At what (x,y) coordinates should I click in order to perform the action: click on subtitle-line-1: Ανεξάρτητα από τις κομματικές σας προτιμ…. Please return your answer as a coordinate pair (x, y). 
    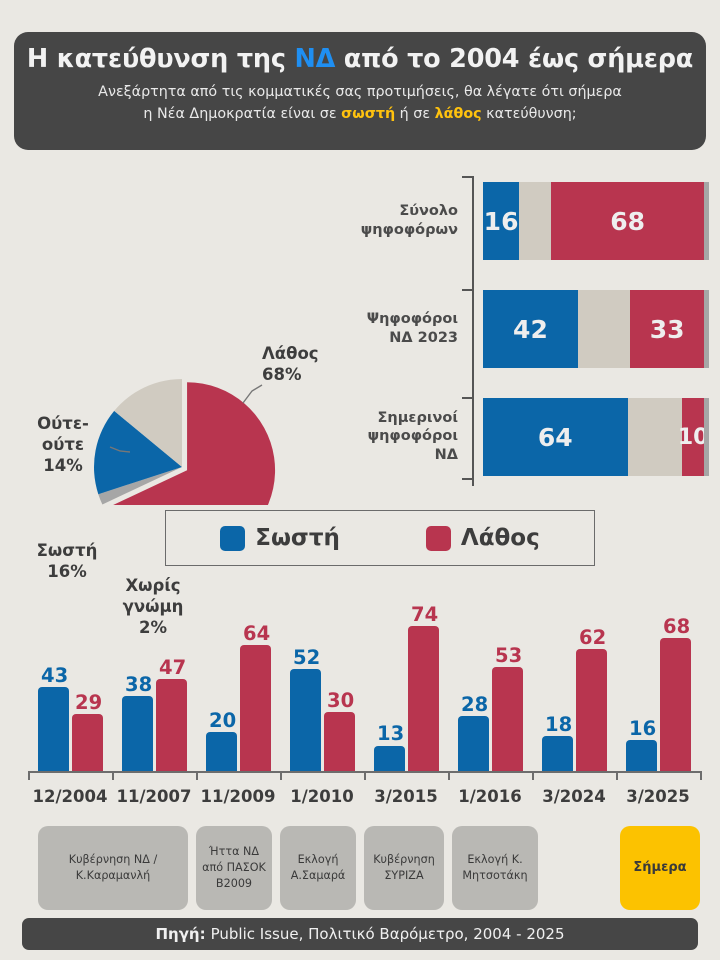
    Looking at the image, I should click on (360, 92).